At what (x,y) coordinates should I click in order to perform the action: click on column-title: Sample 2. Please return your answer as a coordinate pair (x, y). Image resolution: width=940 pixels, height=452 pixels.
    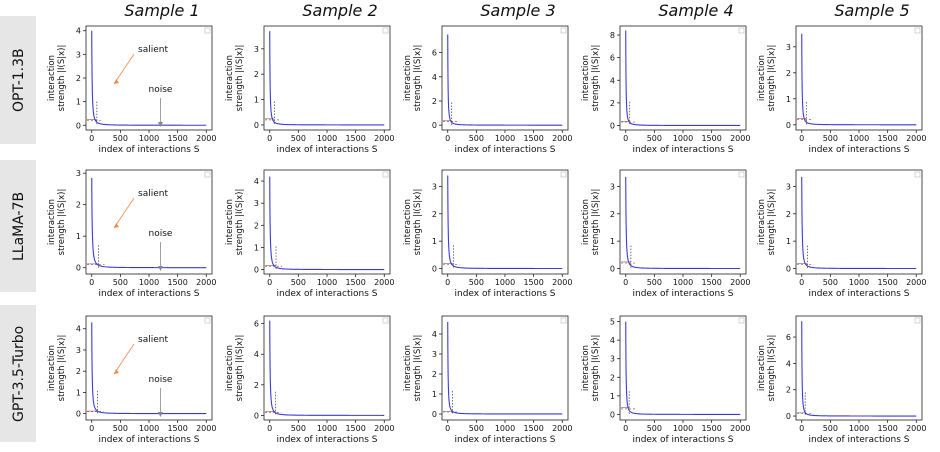
    Looking at the image, I should click on (340, 10).